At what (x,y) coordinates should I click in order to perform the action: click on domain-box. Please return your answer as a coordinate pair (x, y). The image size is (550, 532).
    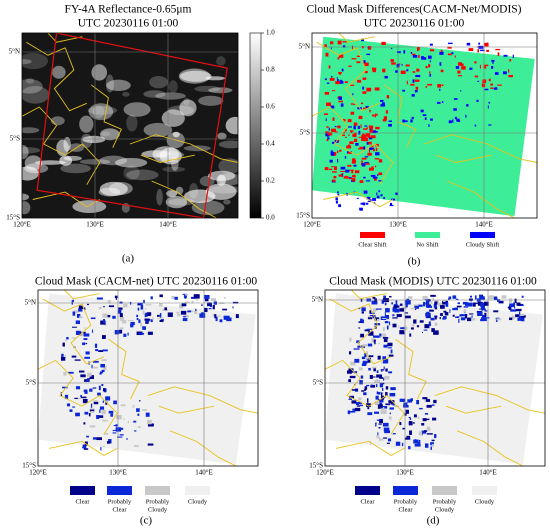
    Looking at the image, I should click on (132, 125).